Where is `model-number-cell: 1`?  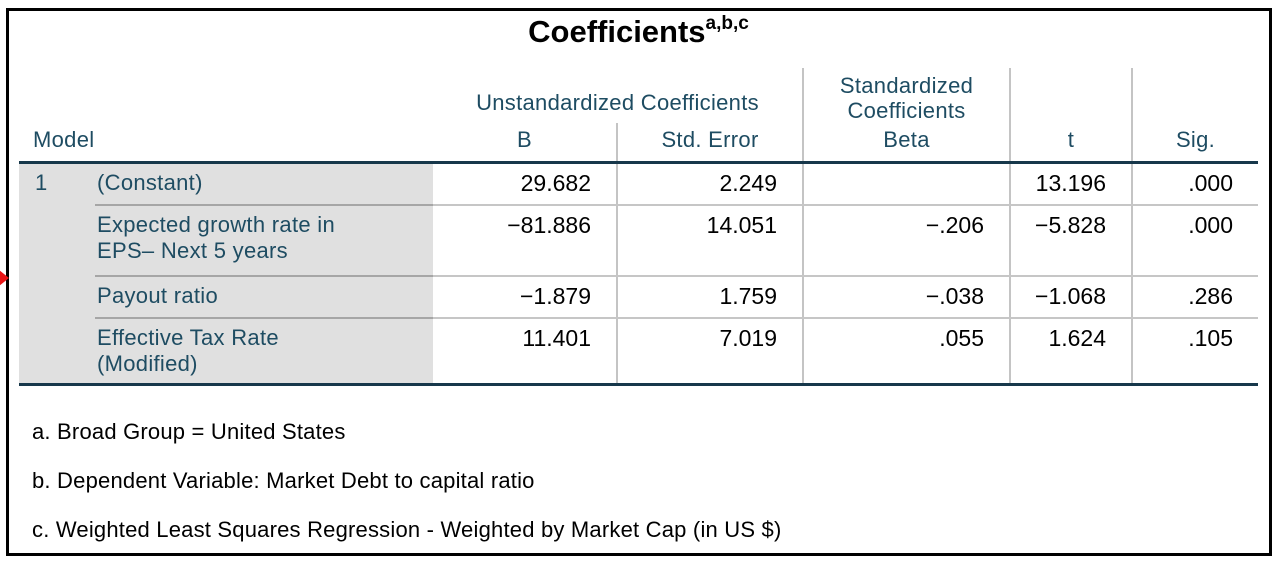 model-number-cell: 1 is located at coordinates (57, 274).